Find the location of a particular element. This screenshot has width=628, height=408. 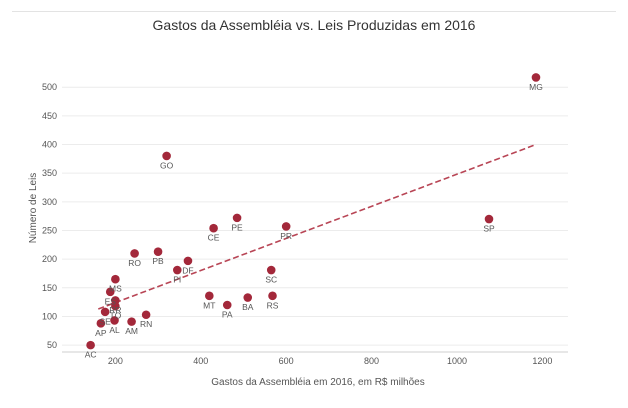

point-label-df: DF is located at coordinates (187, 270).